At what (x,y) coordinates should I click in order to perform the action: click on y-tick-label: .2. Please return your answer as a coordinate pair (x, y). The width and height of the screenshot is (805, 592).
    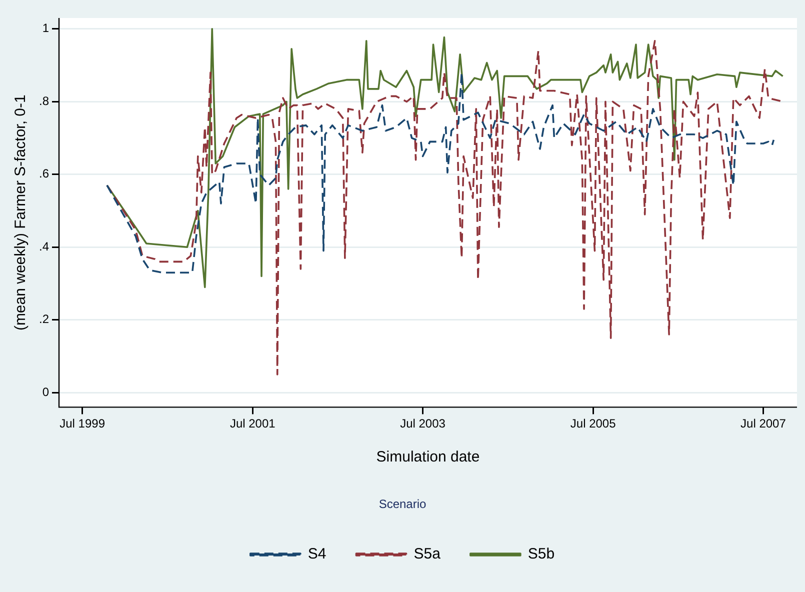
    Looking at the image, I should click on (44, 319).